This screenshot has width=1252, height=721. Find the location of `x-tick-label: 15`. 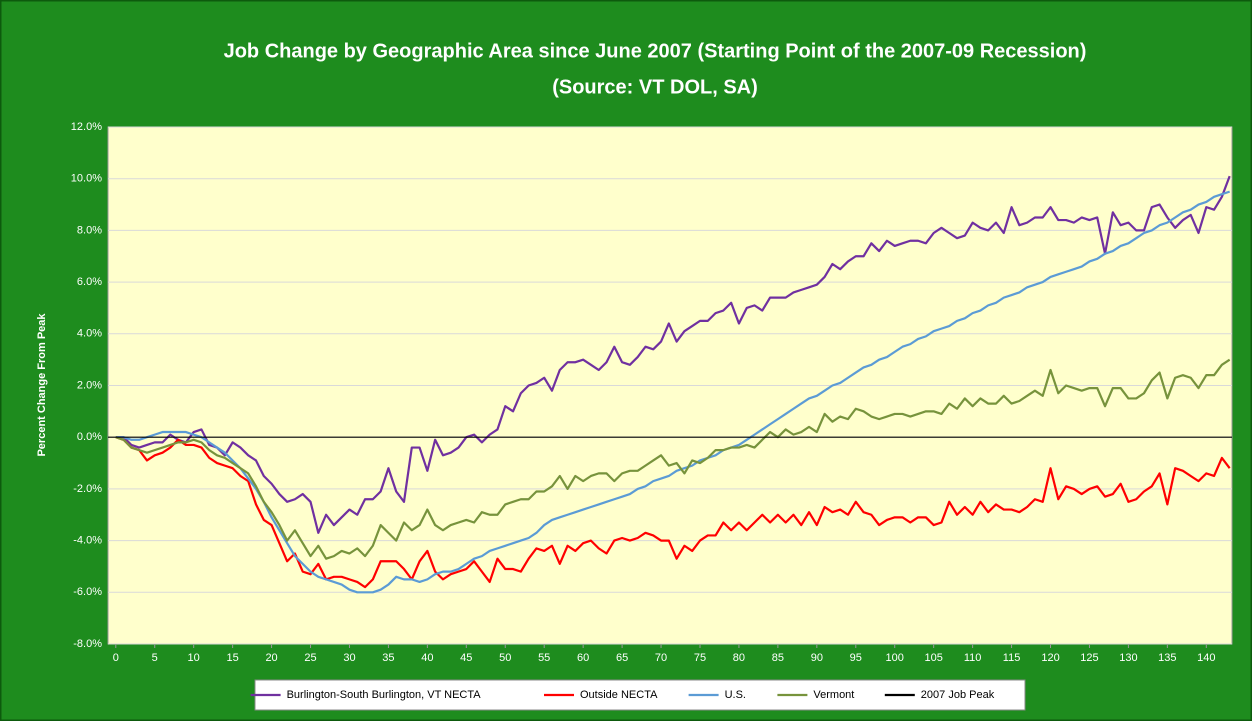

x-tick-label: 15 is located at coordinates (233, 658).